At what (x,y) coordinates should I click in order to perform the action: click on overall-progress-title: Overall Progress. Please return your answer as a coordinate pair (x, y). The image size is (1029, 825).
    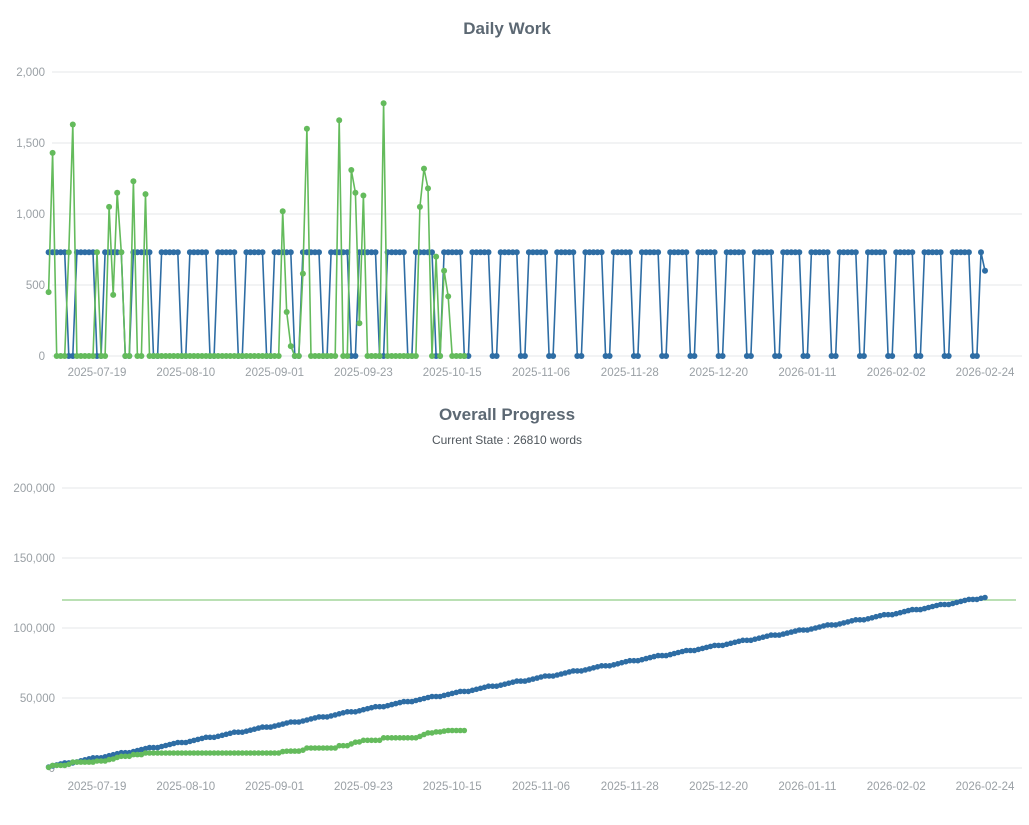
    Looking at the image, I should click on (507, 414).